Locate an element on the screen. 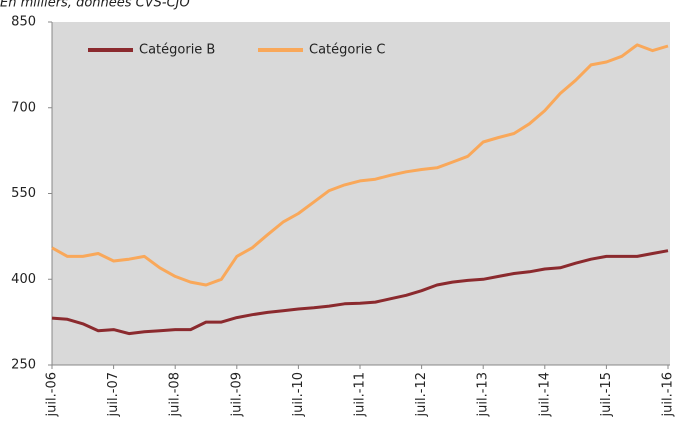 This screenshot has width=676, height=421. x-tick-label: juil.-14 is located at coordinates (544, 394).